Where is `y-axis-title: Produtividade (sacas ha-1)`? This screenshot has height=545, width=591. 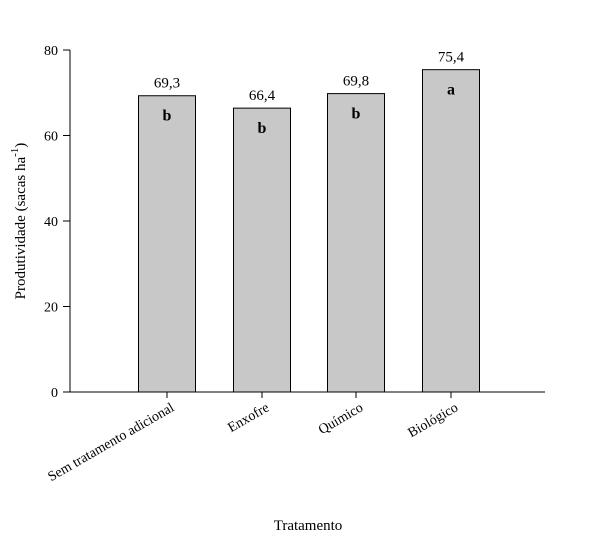
y-axis-title: Produtividade (sacas ha-1) is located at coordinates (19, 221).